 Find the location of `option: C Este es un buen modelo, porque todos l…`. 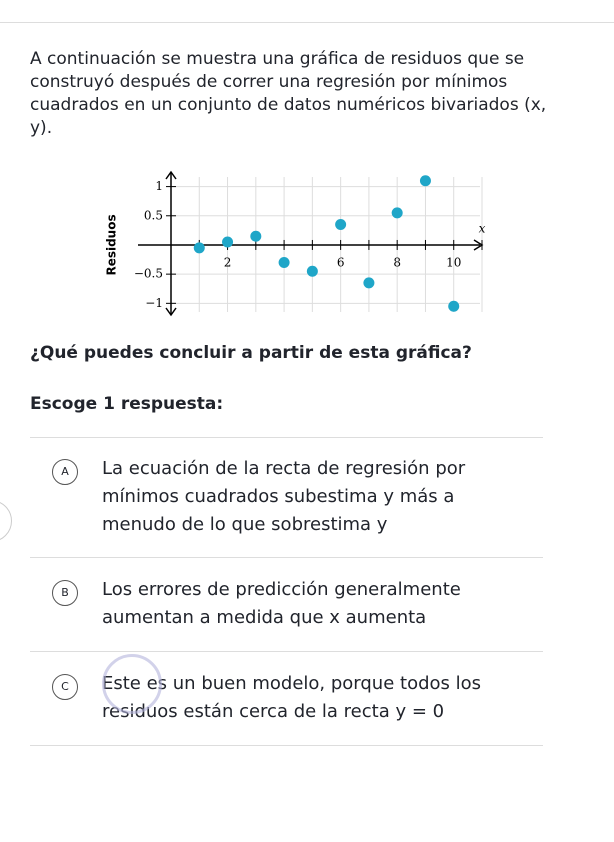

option: C Este es un buen modelo, porque todos l… is located at coordinates (287, 705).